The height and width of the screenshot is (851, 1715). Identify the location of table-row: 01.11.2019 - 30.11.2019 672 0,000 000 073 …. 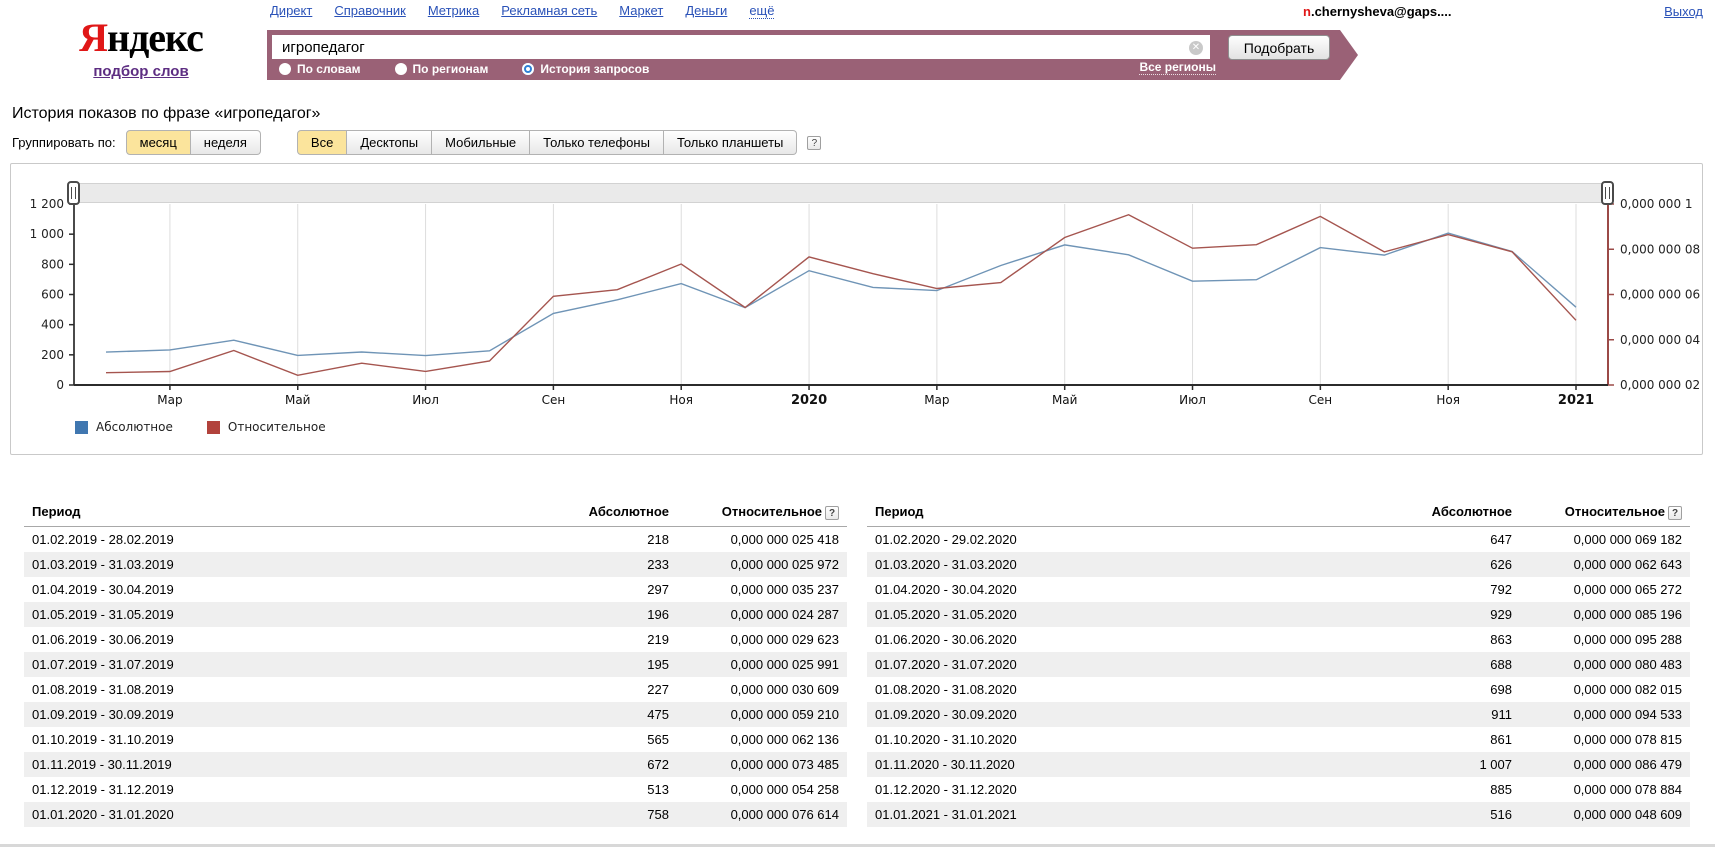
(435, 764).